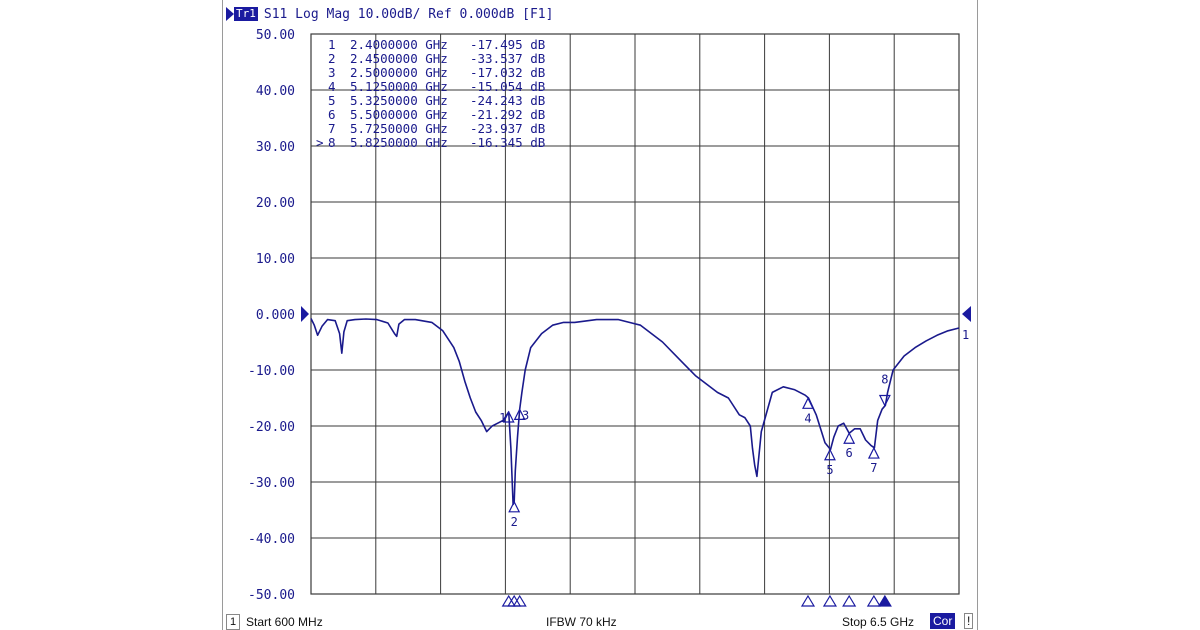 The width and height of the screenshot is (1200, 630). I want to click on marker-table-frequency: 2.4000000 GHz, so click(399, 44).